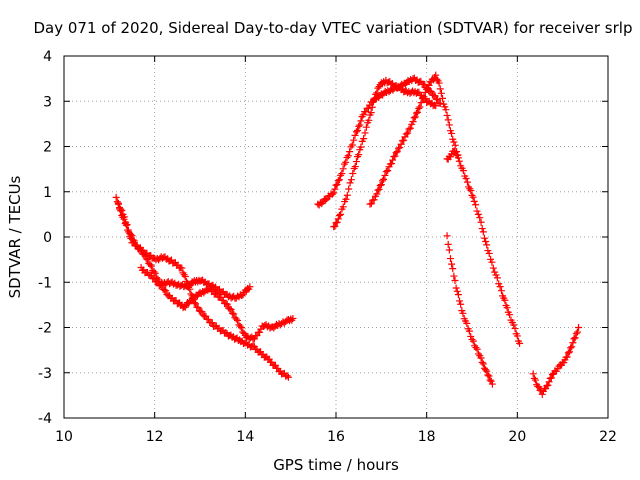 Image resolution: width=640 pixels, height=480 pixels. What do you see at coordinates (45, 329) in the screenshot?
I see `y-tick-label: -2` at bounding box center [45, 329].